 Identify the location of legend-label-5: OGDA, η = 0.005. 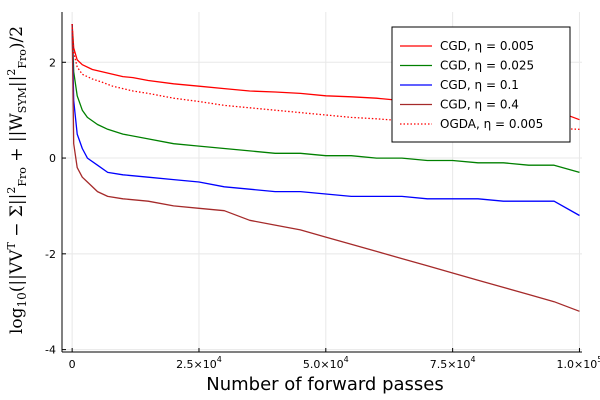
(491, 124).